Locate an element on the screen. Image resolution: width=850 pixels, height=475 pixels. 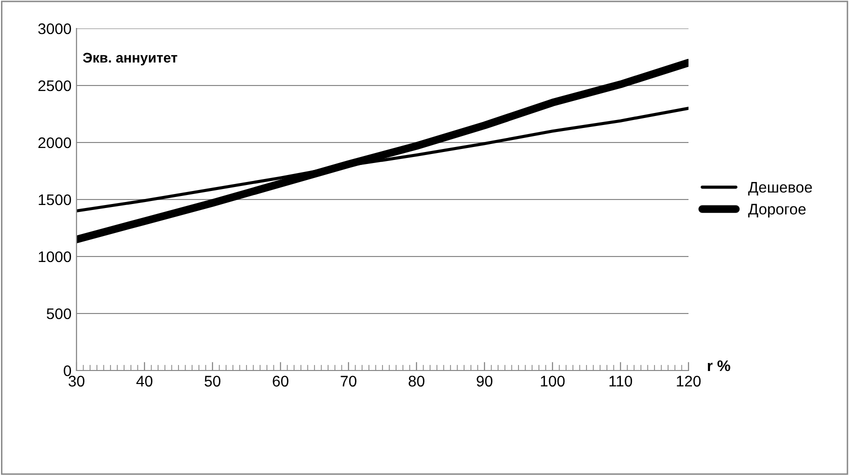
x-tick-label: 80 is located at coordinates (416, 381).